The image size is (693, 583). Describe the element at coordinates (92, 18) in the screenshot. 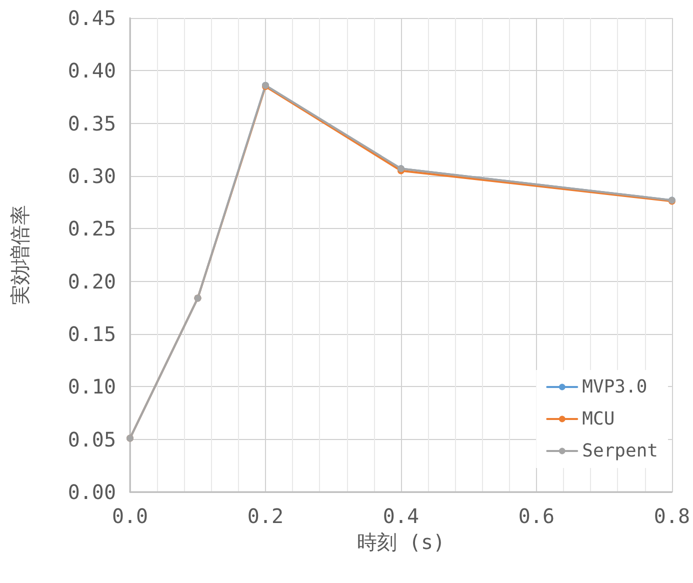

I see `y-tick-label: 0.45` at that location.